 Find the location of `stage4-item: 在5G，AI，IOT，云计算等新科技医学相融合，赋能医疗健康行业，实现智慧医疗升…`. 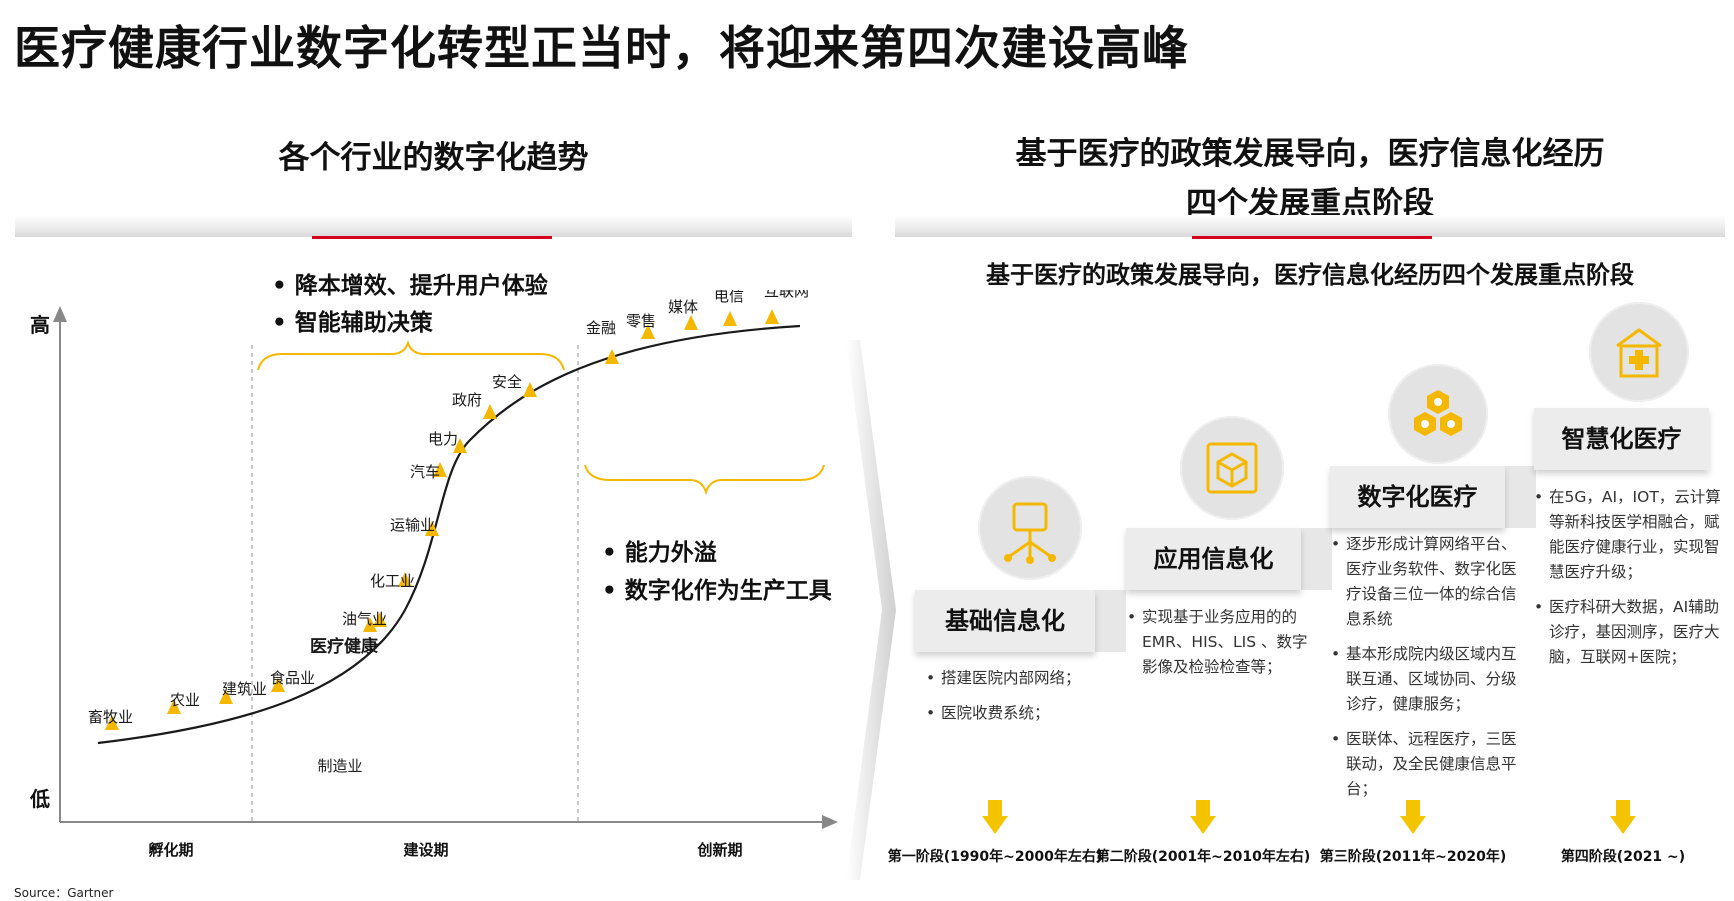

stage4-item: 在5G，AI，IOT，云计算等新科技医学相融合，赋能医疗健康行业，实现智慧医疗升… is located at coordinates (1630, 535).